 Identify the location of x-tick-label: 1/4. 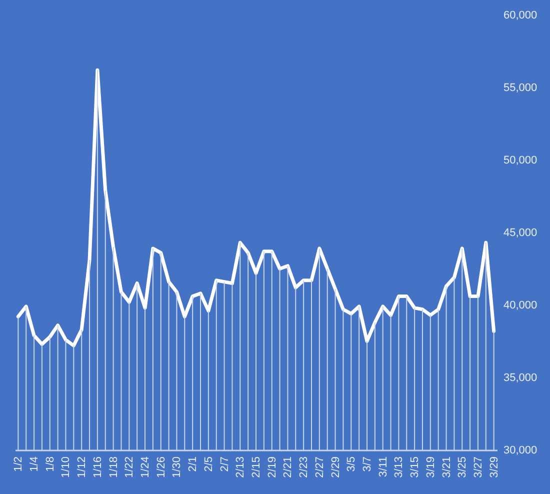
(34, 464).